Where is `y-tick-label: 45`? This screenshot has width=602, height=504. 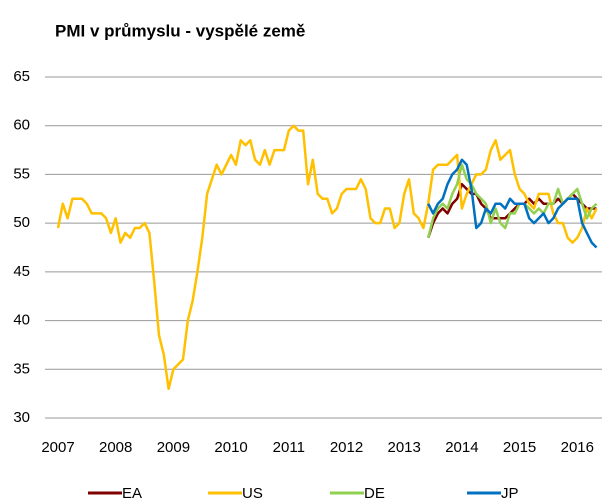 y-tick-label: 45 is located at coordinates (21, 271).